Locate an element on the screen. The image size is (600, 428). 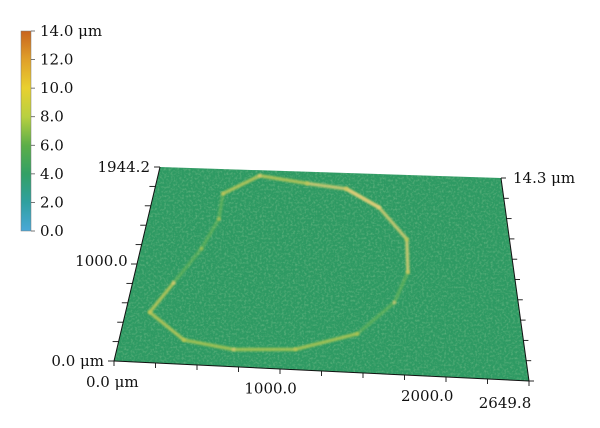
colorbar: 14.0 μm 12.0 10.0 8.0 6.0 4.0 2.0 0.0 is located at coordinates (61, 131).